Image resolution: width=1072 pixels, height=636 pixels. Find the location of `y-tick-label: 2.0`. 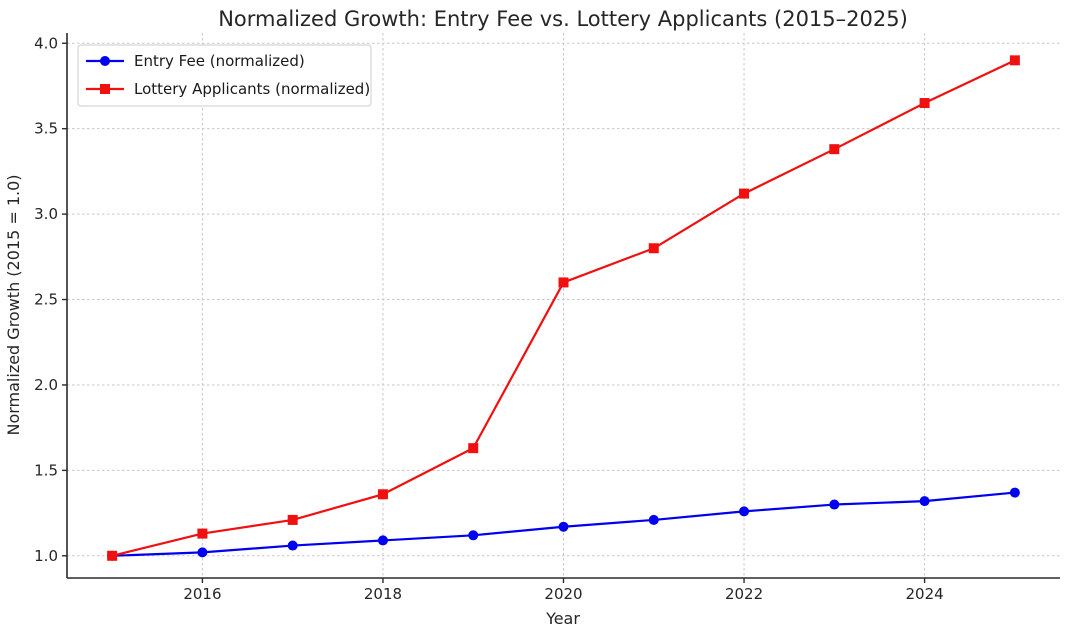

y-tick-label: 2.0 is located at coordinates (46, 385).